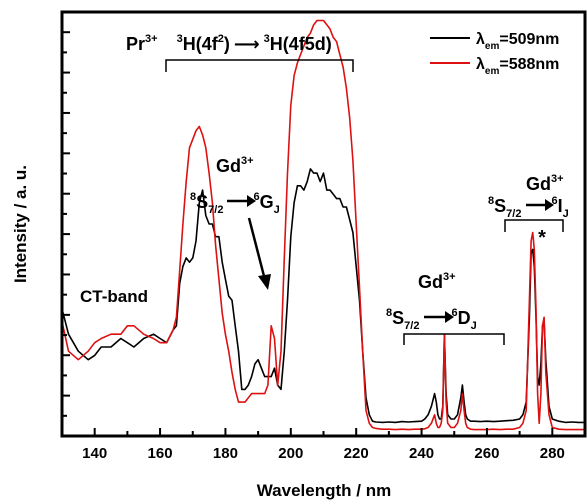 Image resolution: width=587 pixels, height=502 pixels. What do you see at coordinates (545, 183) in the screenshot?
I see `gd-6i-ion: Gd3+` at bounding box center [545, 183].